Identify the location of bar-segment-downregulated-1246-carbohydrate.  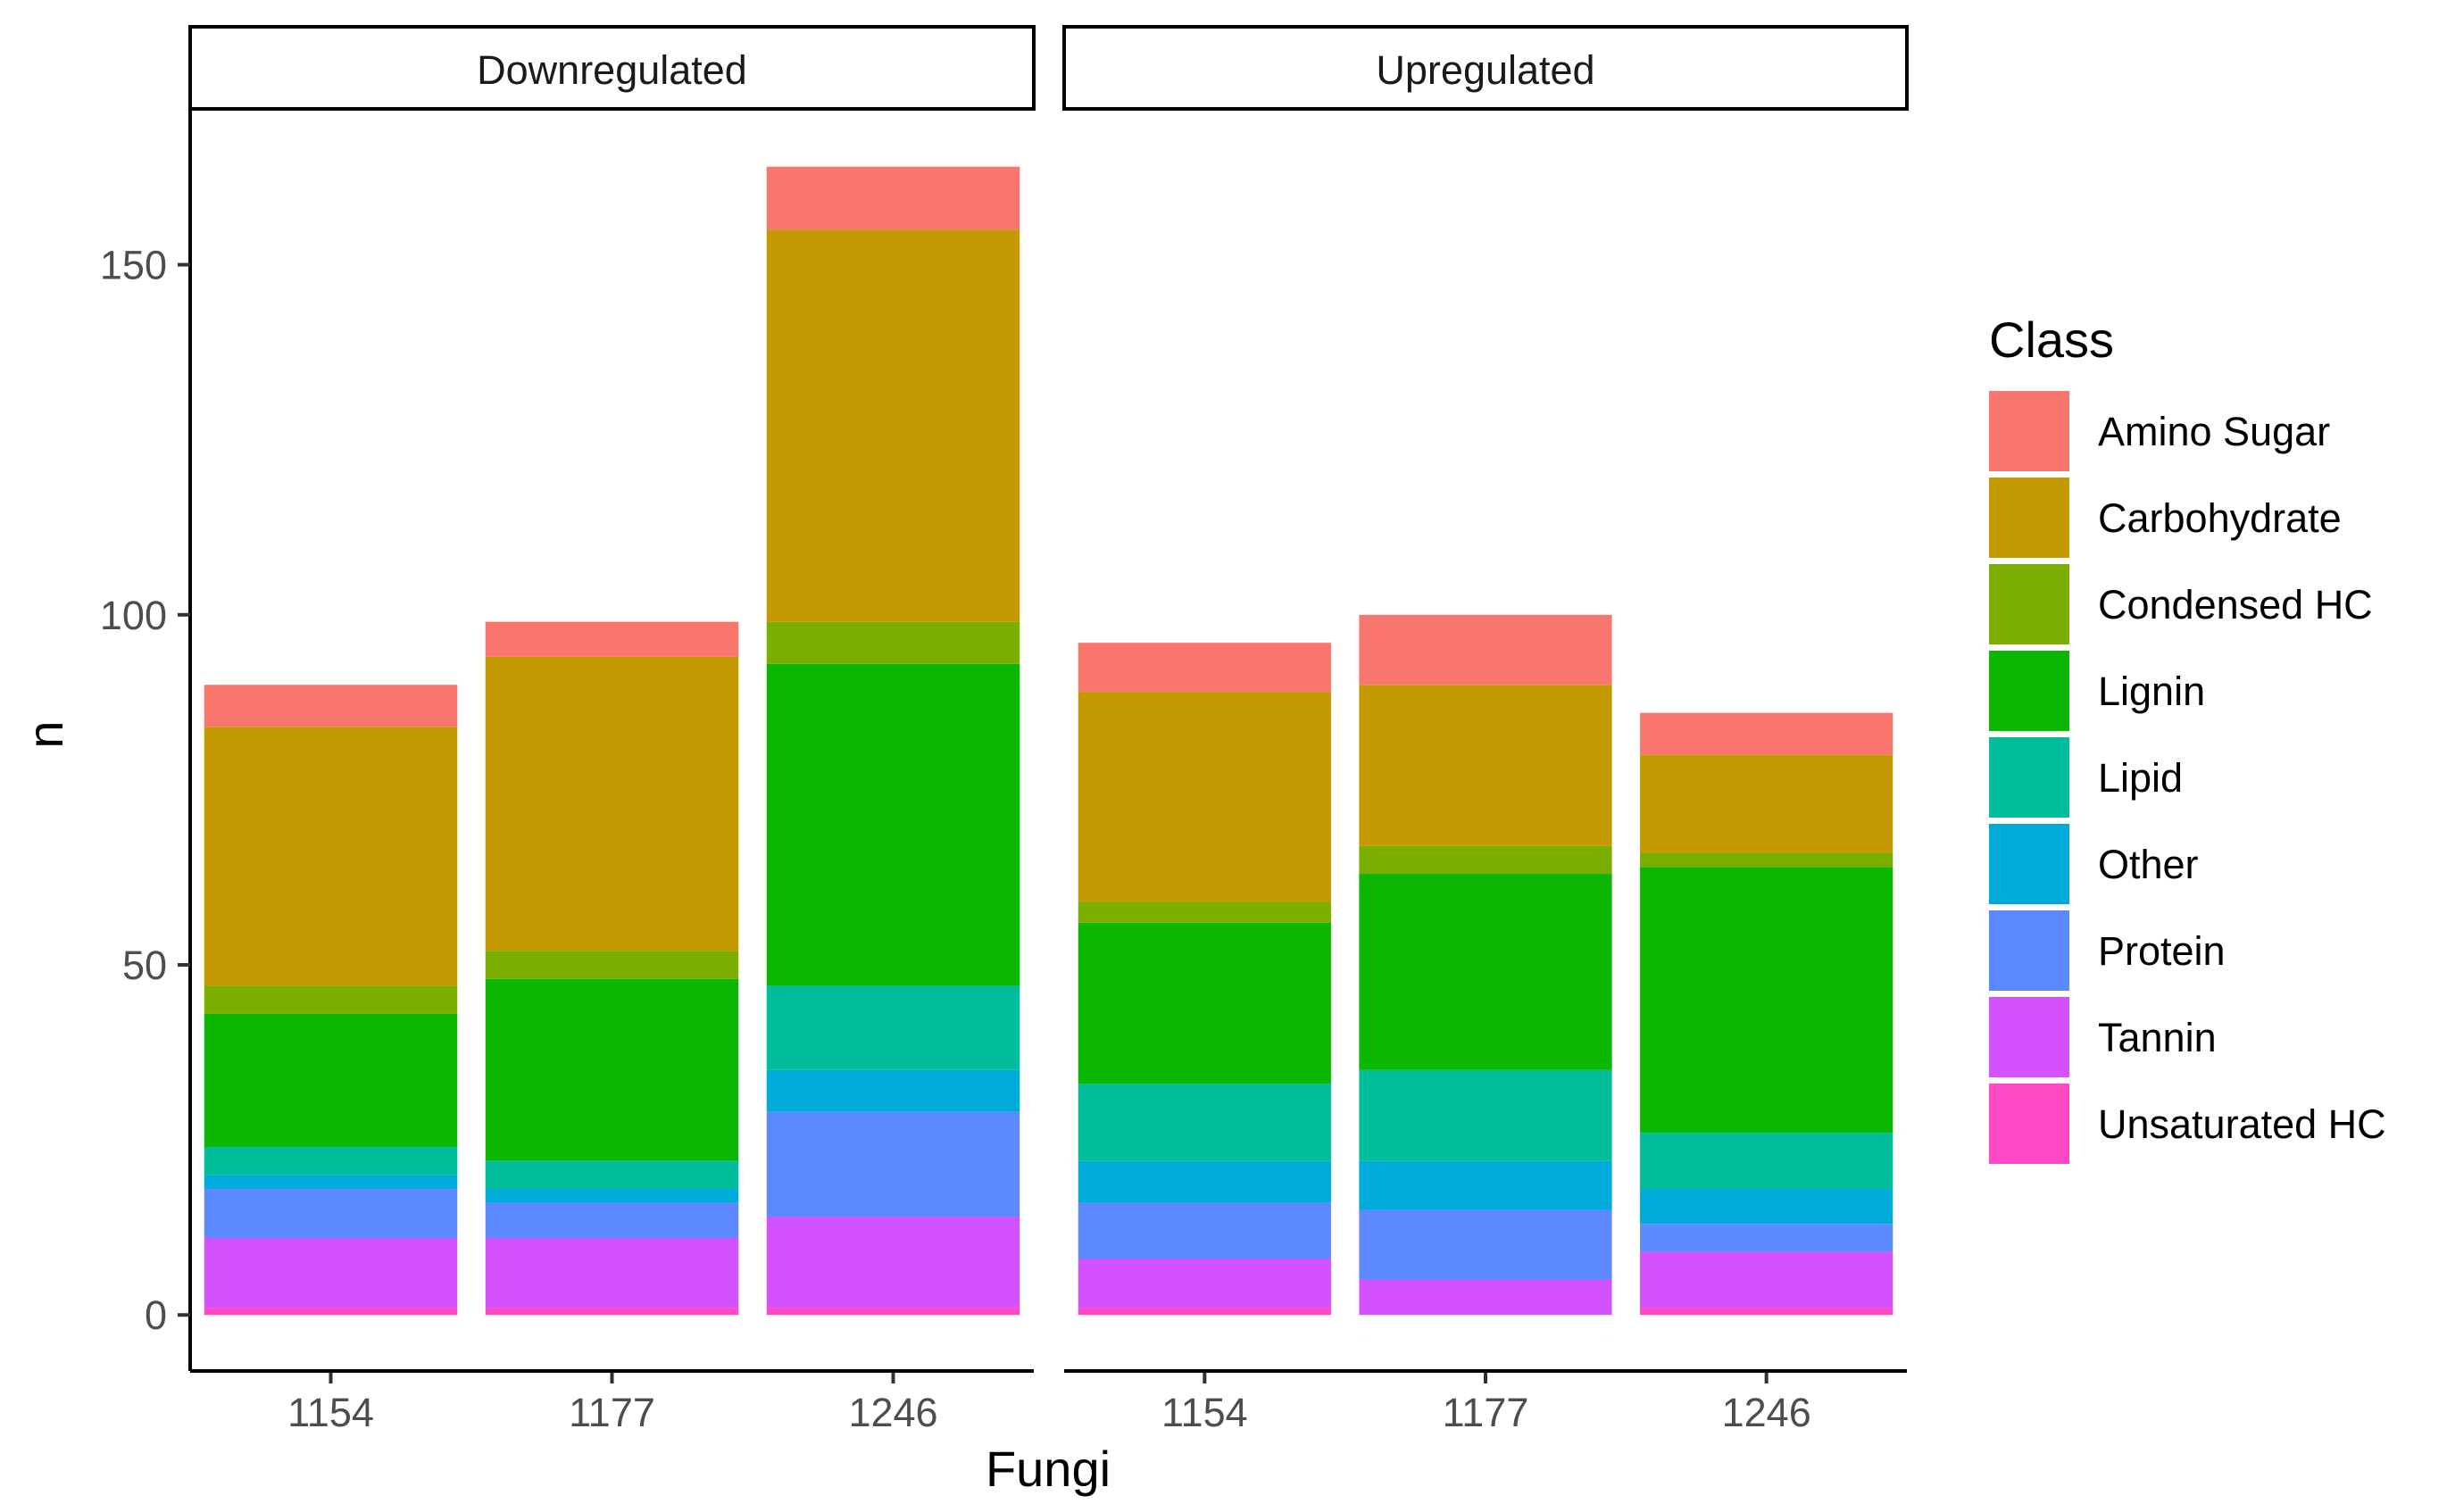
(893, 425).